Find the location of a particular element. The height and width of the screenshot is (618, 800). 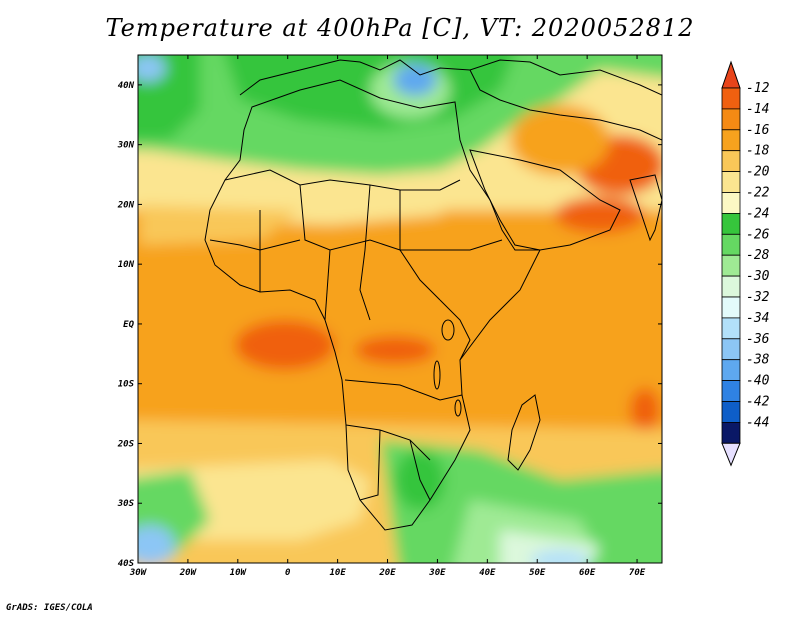

colorbar-label: -28 is located at coordinates (758, 255).